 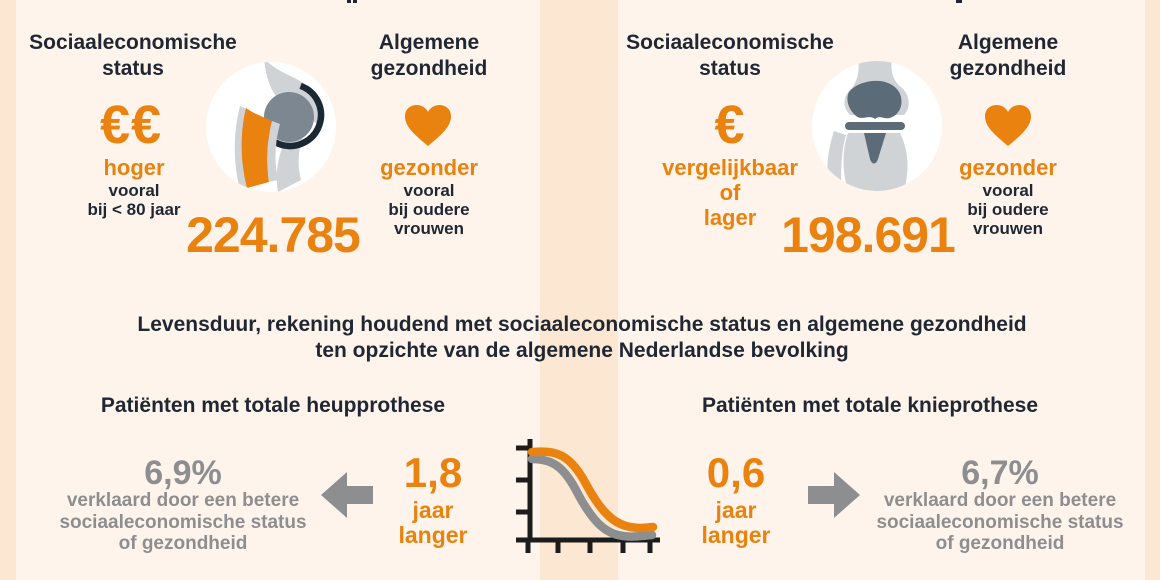 What do you see at coordinates (1008, 209) in the screenshot?
I see `health-note-knee: vooral bij oudere vrouwen` at bounding box center [1008, 209].